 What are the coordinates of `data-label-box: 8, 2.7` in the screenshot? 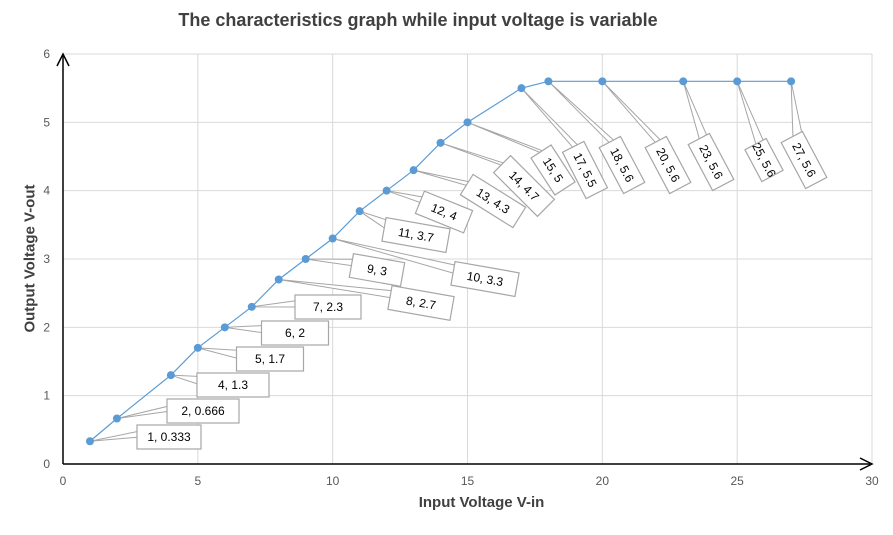 It's located at (421, 303).